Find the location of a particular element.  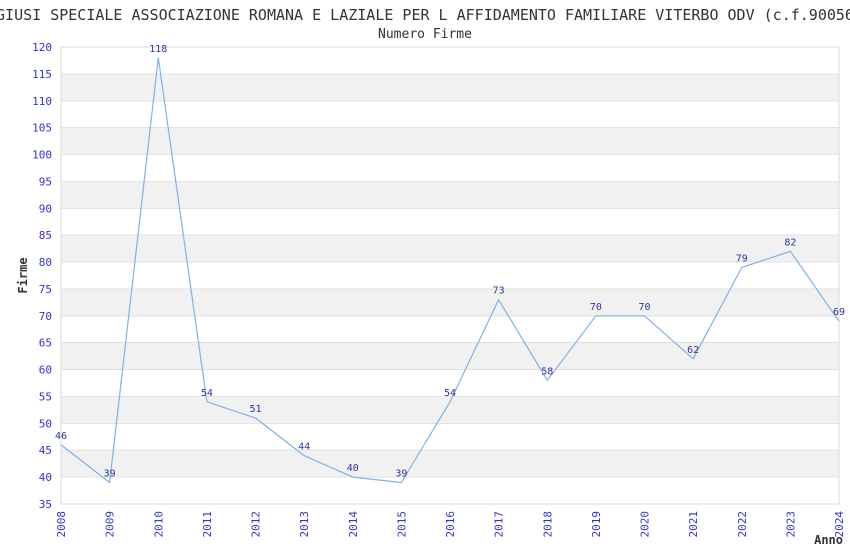

y-tick-label: 80 is located at coordinates (45, 262).